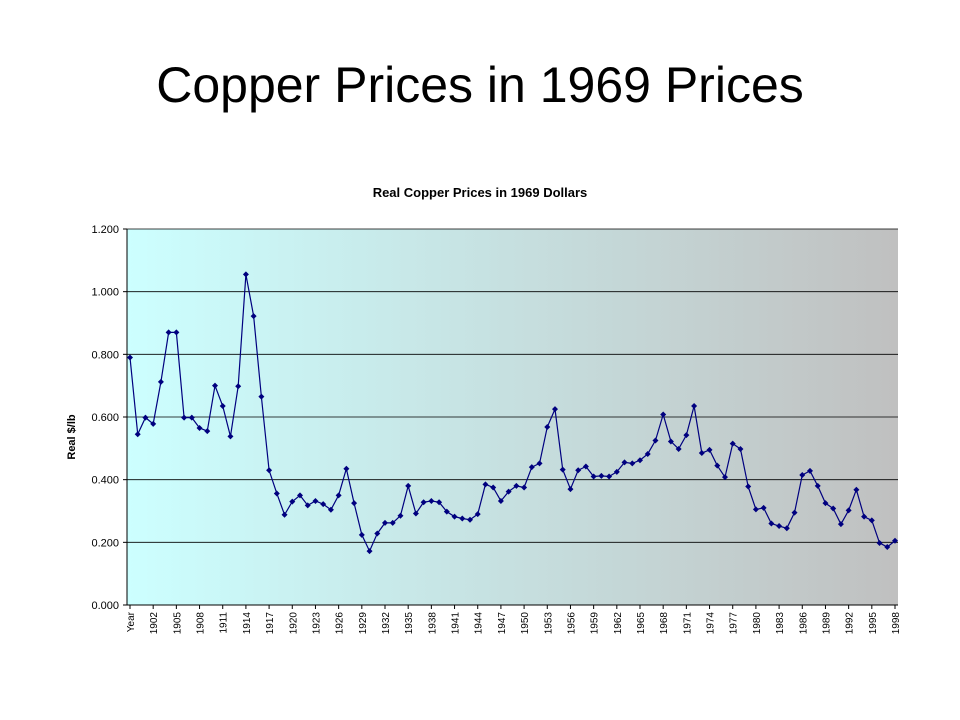  Describe the element at coordinates (595, 623) in the screenshot. I see `x-tick-label: 1959` at that location.